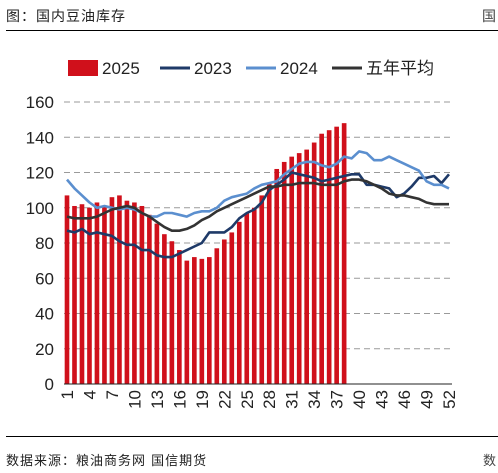  Describe the element at coordinates (44, 243) in the screenshot. I see `y-tick-label-80: 80` at that location.